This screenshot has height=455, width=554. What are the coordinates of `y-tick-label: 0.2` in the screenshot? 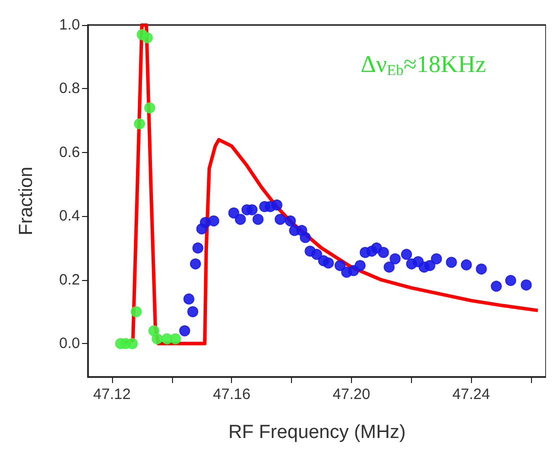 It's located at (69, 279).